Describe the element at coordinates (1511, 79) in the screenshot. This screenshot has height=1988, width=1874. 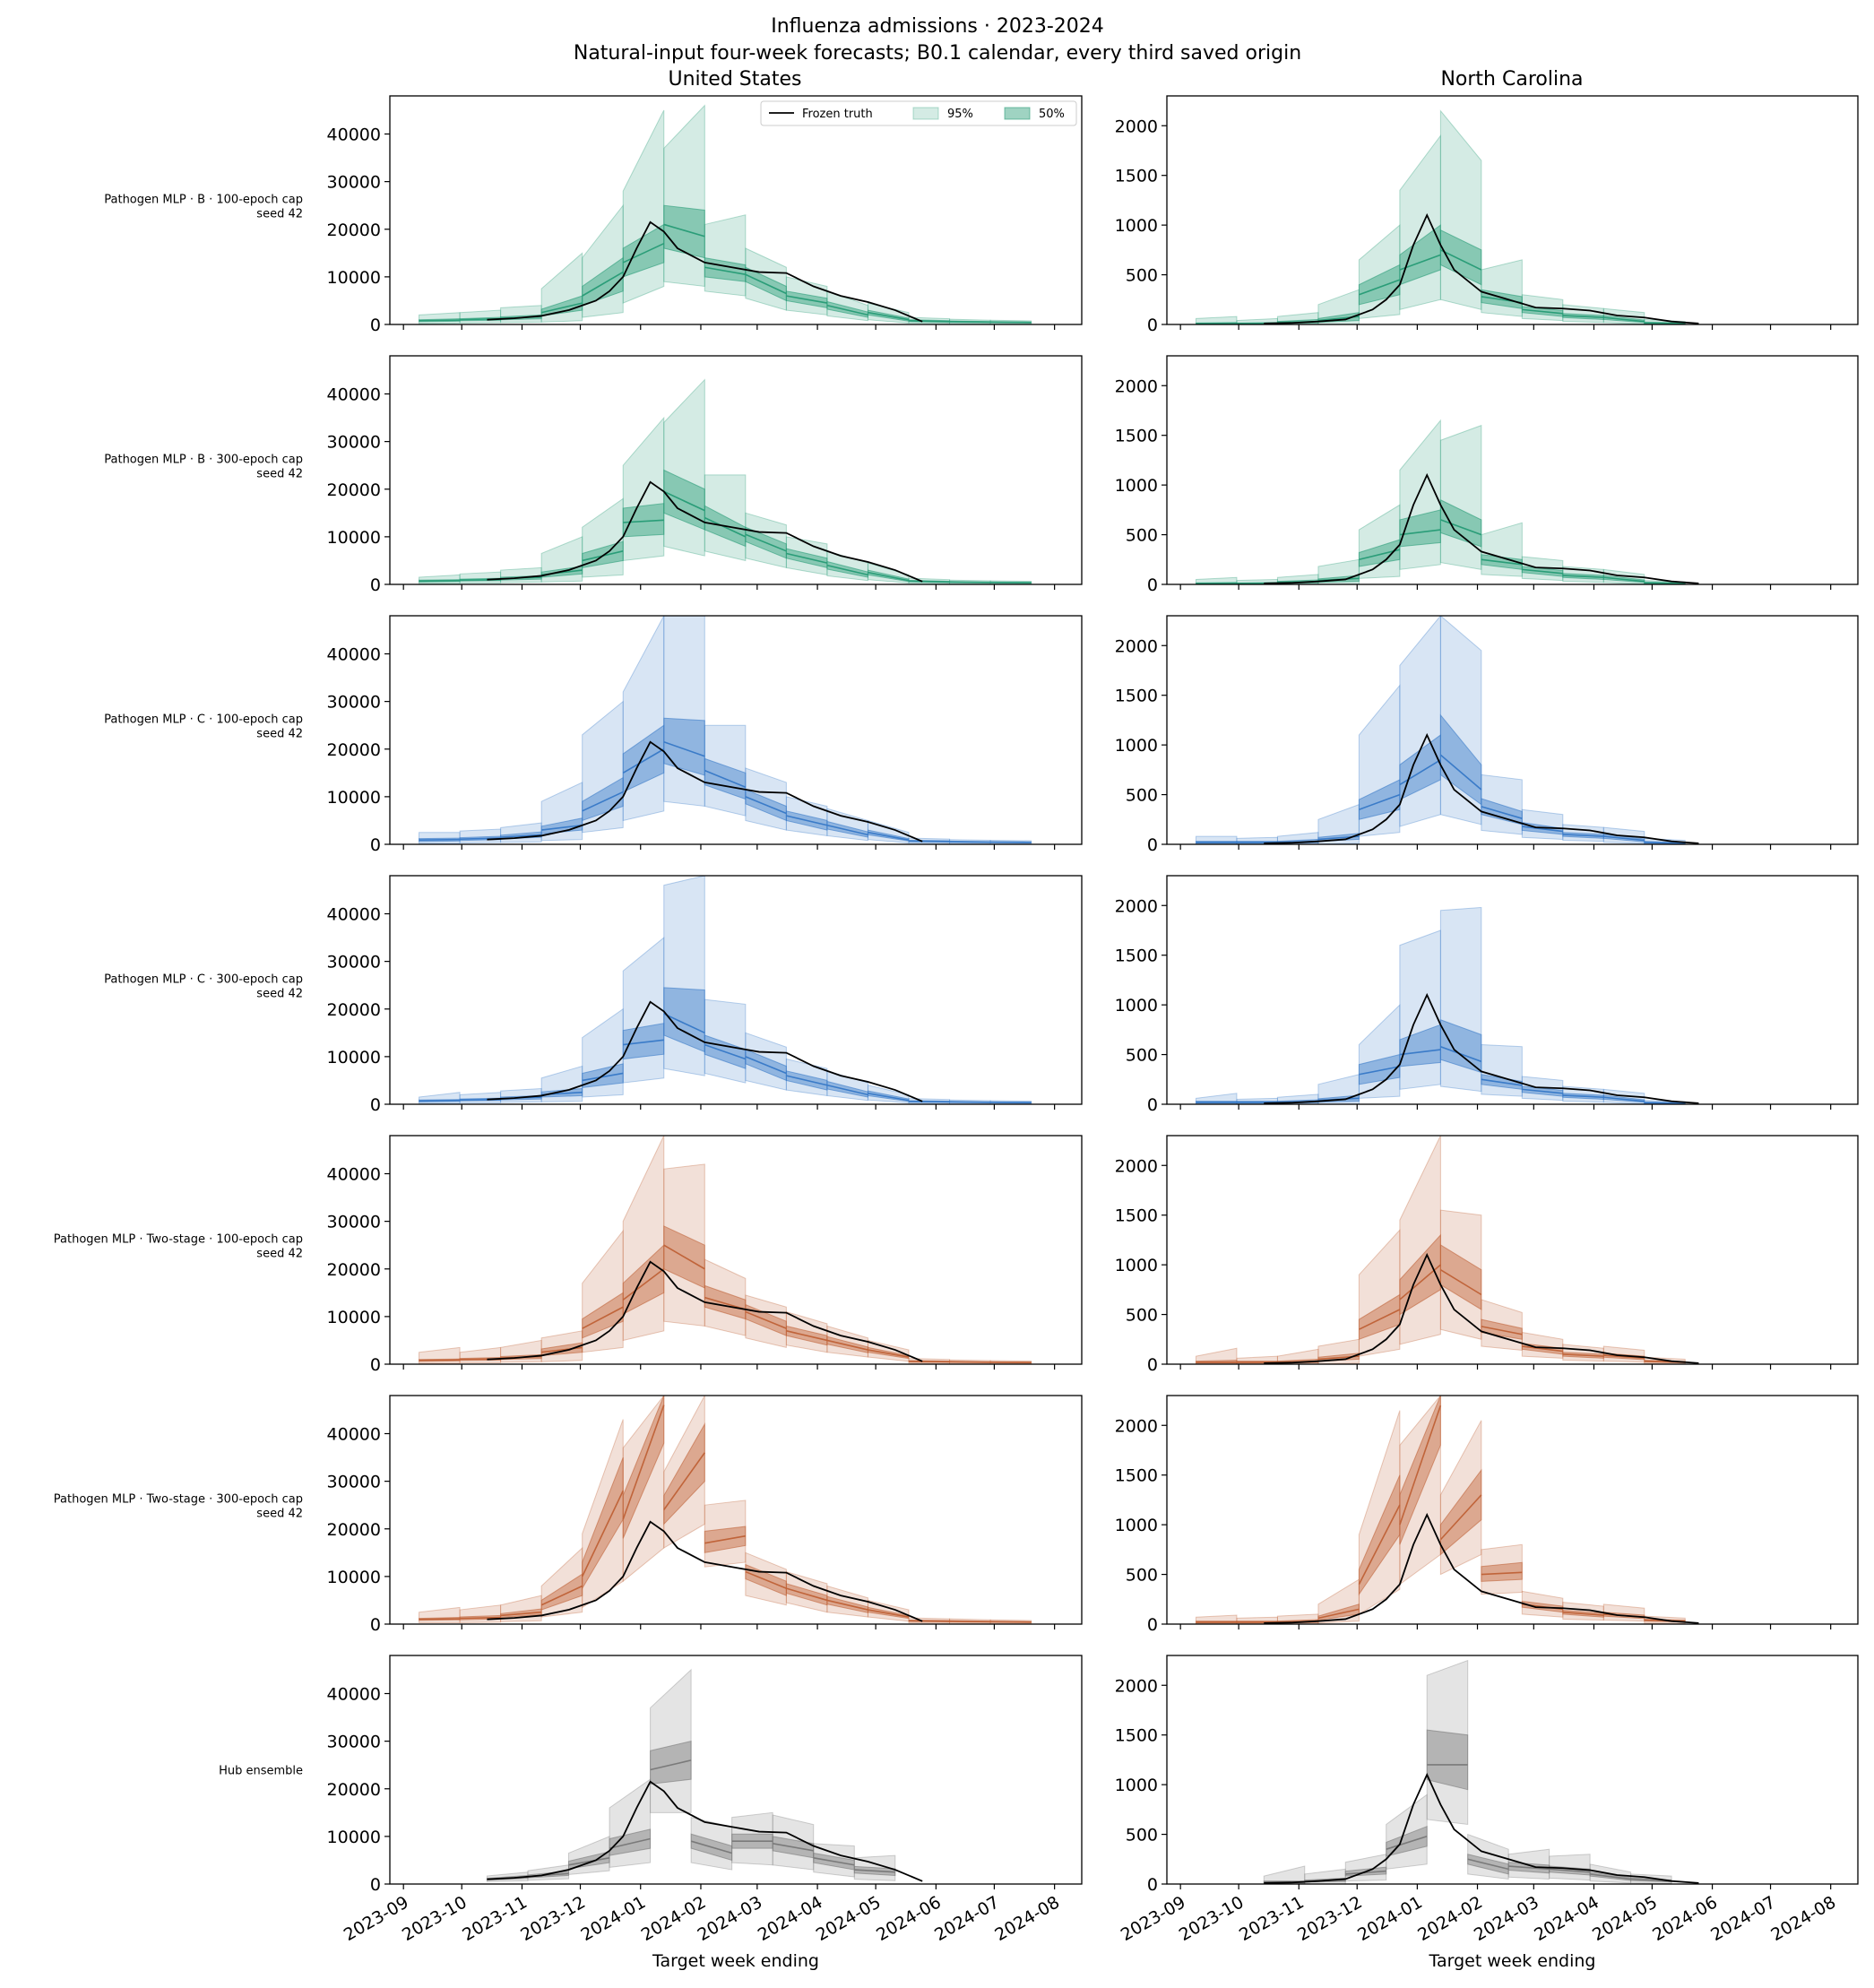
I see `column-title-nc: North Carolina` at that location.